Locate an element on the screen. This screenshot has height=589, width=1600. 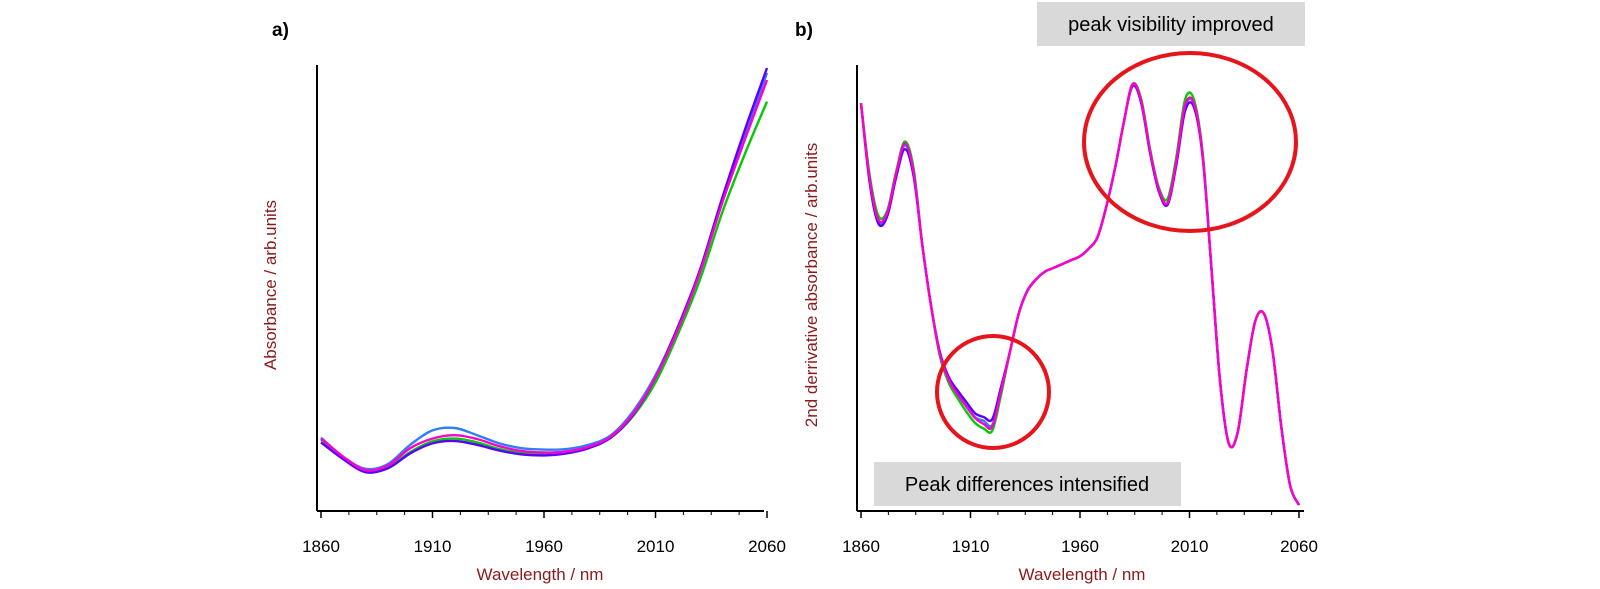
callout-peak-visibility-box is located at coordinates (1171, 24).